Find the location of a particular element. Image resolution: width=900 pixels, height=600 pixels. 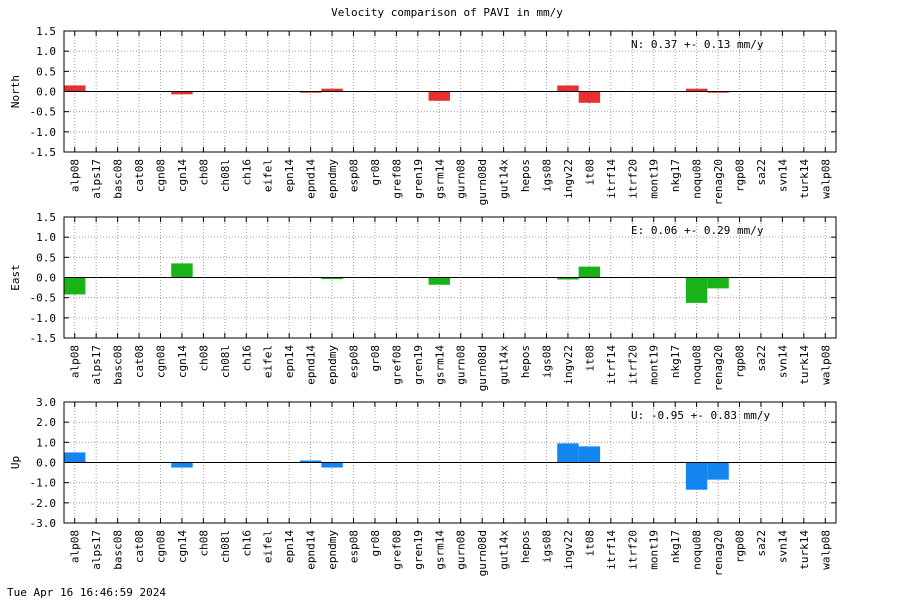

y-tick-label: 3.0 is located at coordinates (46, 402).